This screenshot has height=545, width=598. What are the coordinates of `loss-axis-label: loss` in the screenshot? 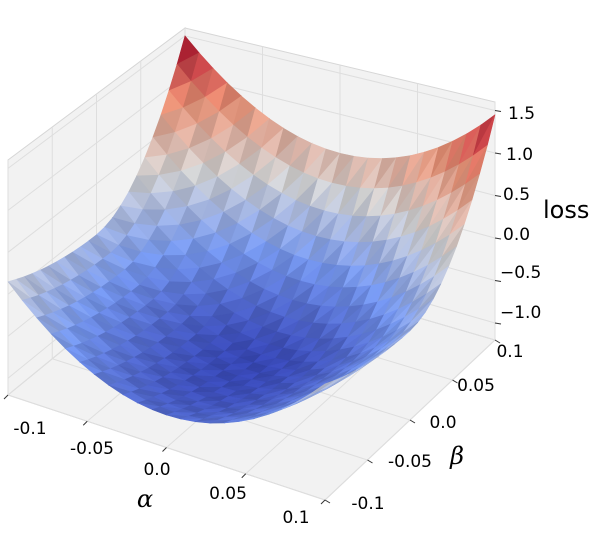 It's located at (566, 210).